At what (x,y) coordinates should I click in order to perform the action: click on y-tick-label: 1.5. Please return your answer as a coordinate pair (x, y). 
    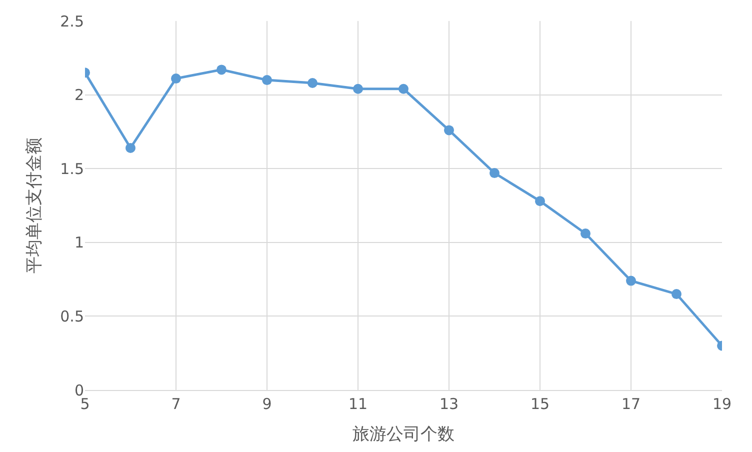
    Looking at the image, I should click on (72, 169).